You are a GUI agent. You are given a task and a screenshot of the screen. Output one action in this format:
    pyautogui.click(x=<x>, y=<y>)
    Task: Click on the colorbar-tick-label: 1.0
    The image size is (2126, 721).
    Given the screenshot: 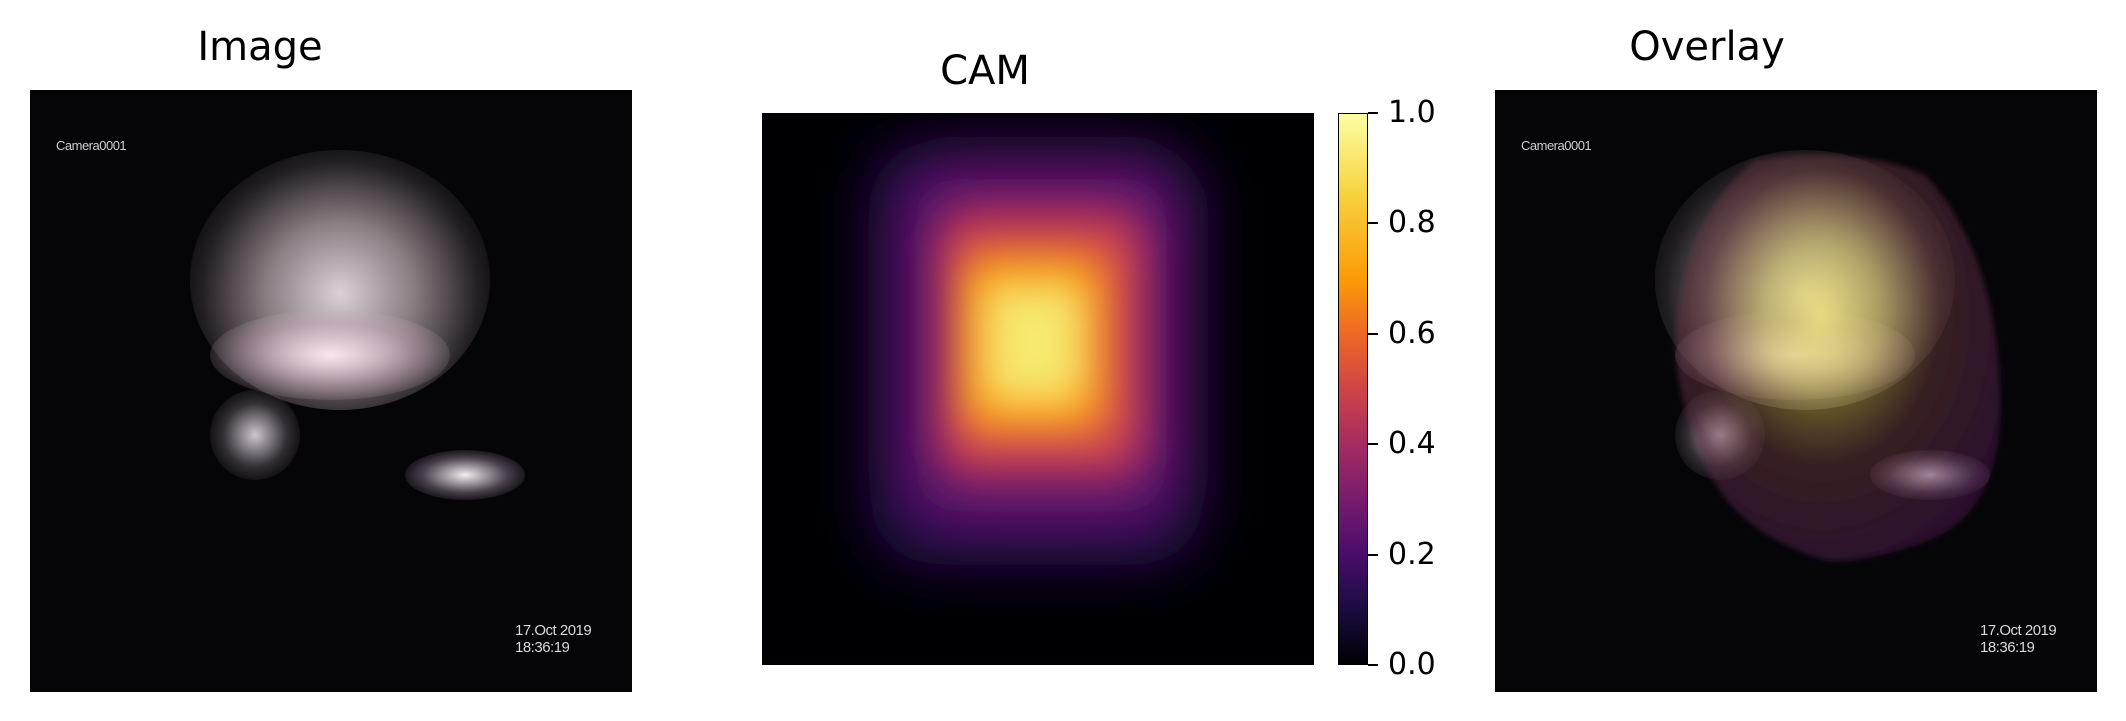 What is the action you would take?
    pyautogui.click(x=1412, y=112)
    